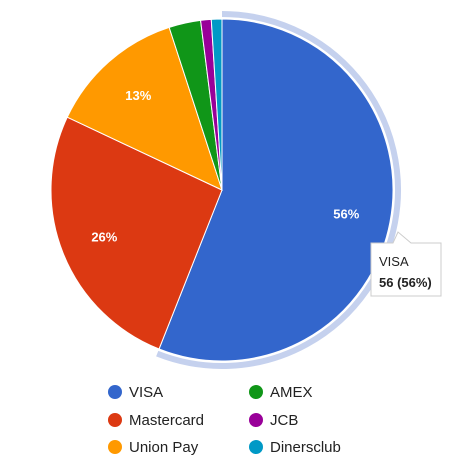 The height and width of the screenshot is (461, 460). I want to click on legend-marker-dinersclub, so click(256, 447).